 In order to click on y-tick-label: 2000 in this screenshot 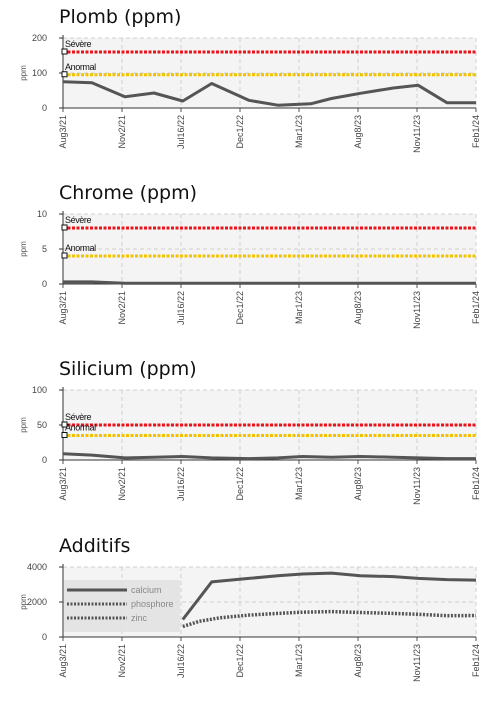, I will do `click(37, 602)`.